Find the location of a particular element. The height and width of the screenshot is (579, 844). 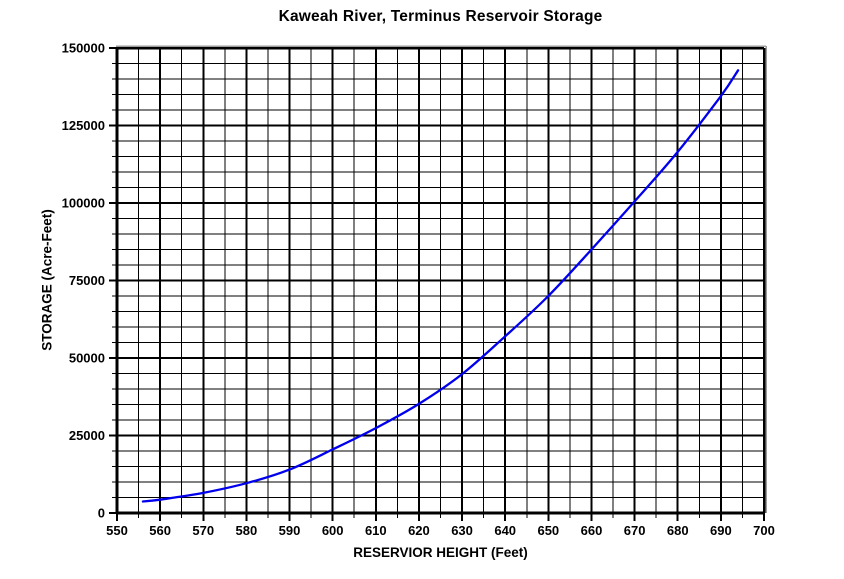

x-tick-label: 650 is located at coordinates (548, 530).